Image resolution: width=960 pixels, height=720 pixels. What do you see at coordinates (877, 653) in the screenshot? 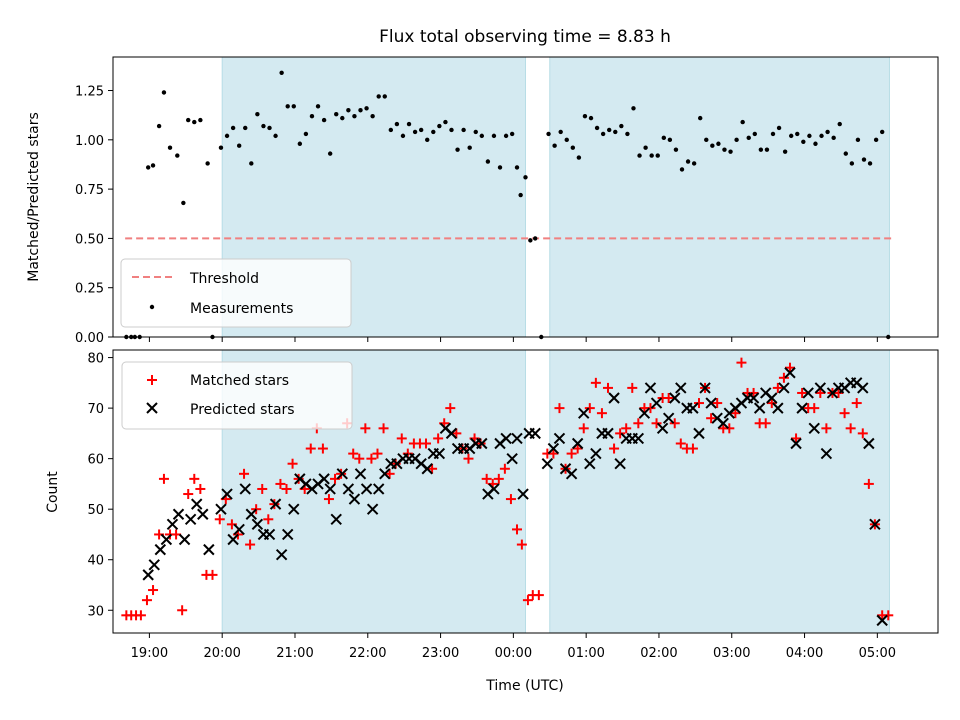
I see `bottom-x-tick-label: 05:00` at bounding box center [877, 653].